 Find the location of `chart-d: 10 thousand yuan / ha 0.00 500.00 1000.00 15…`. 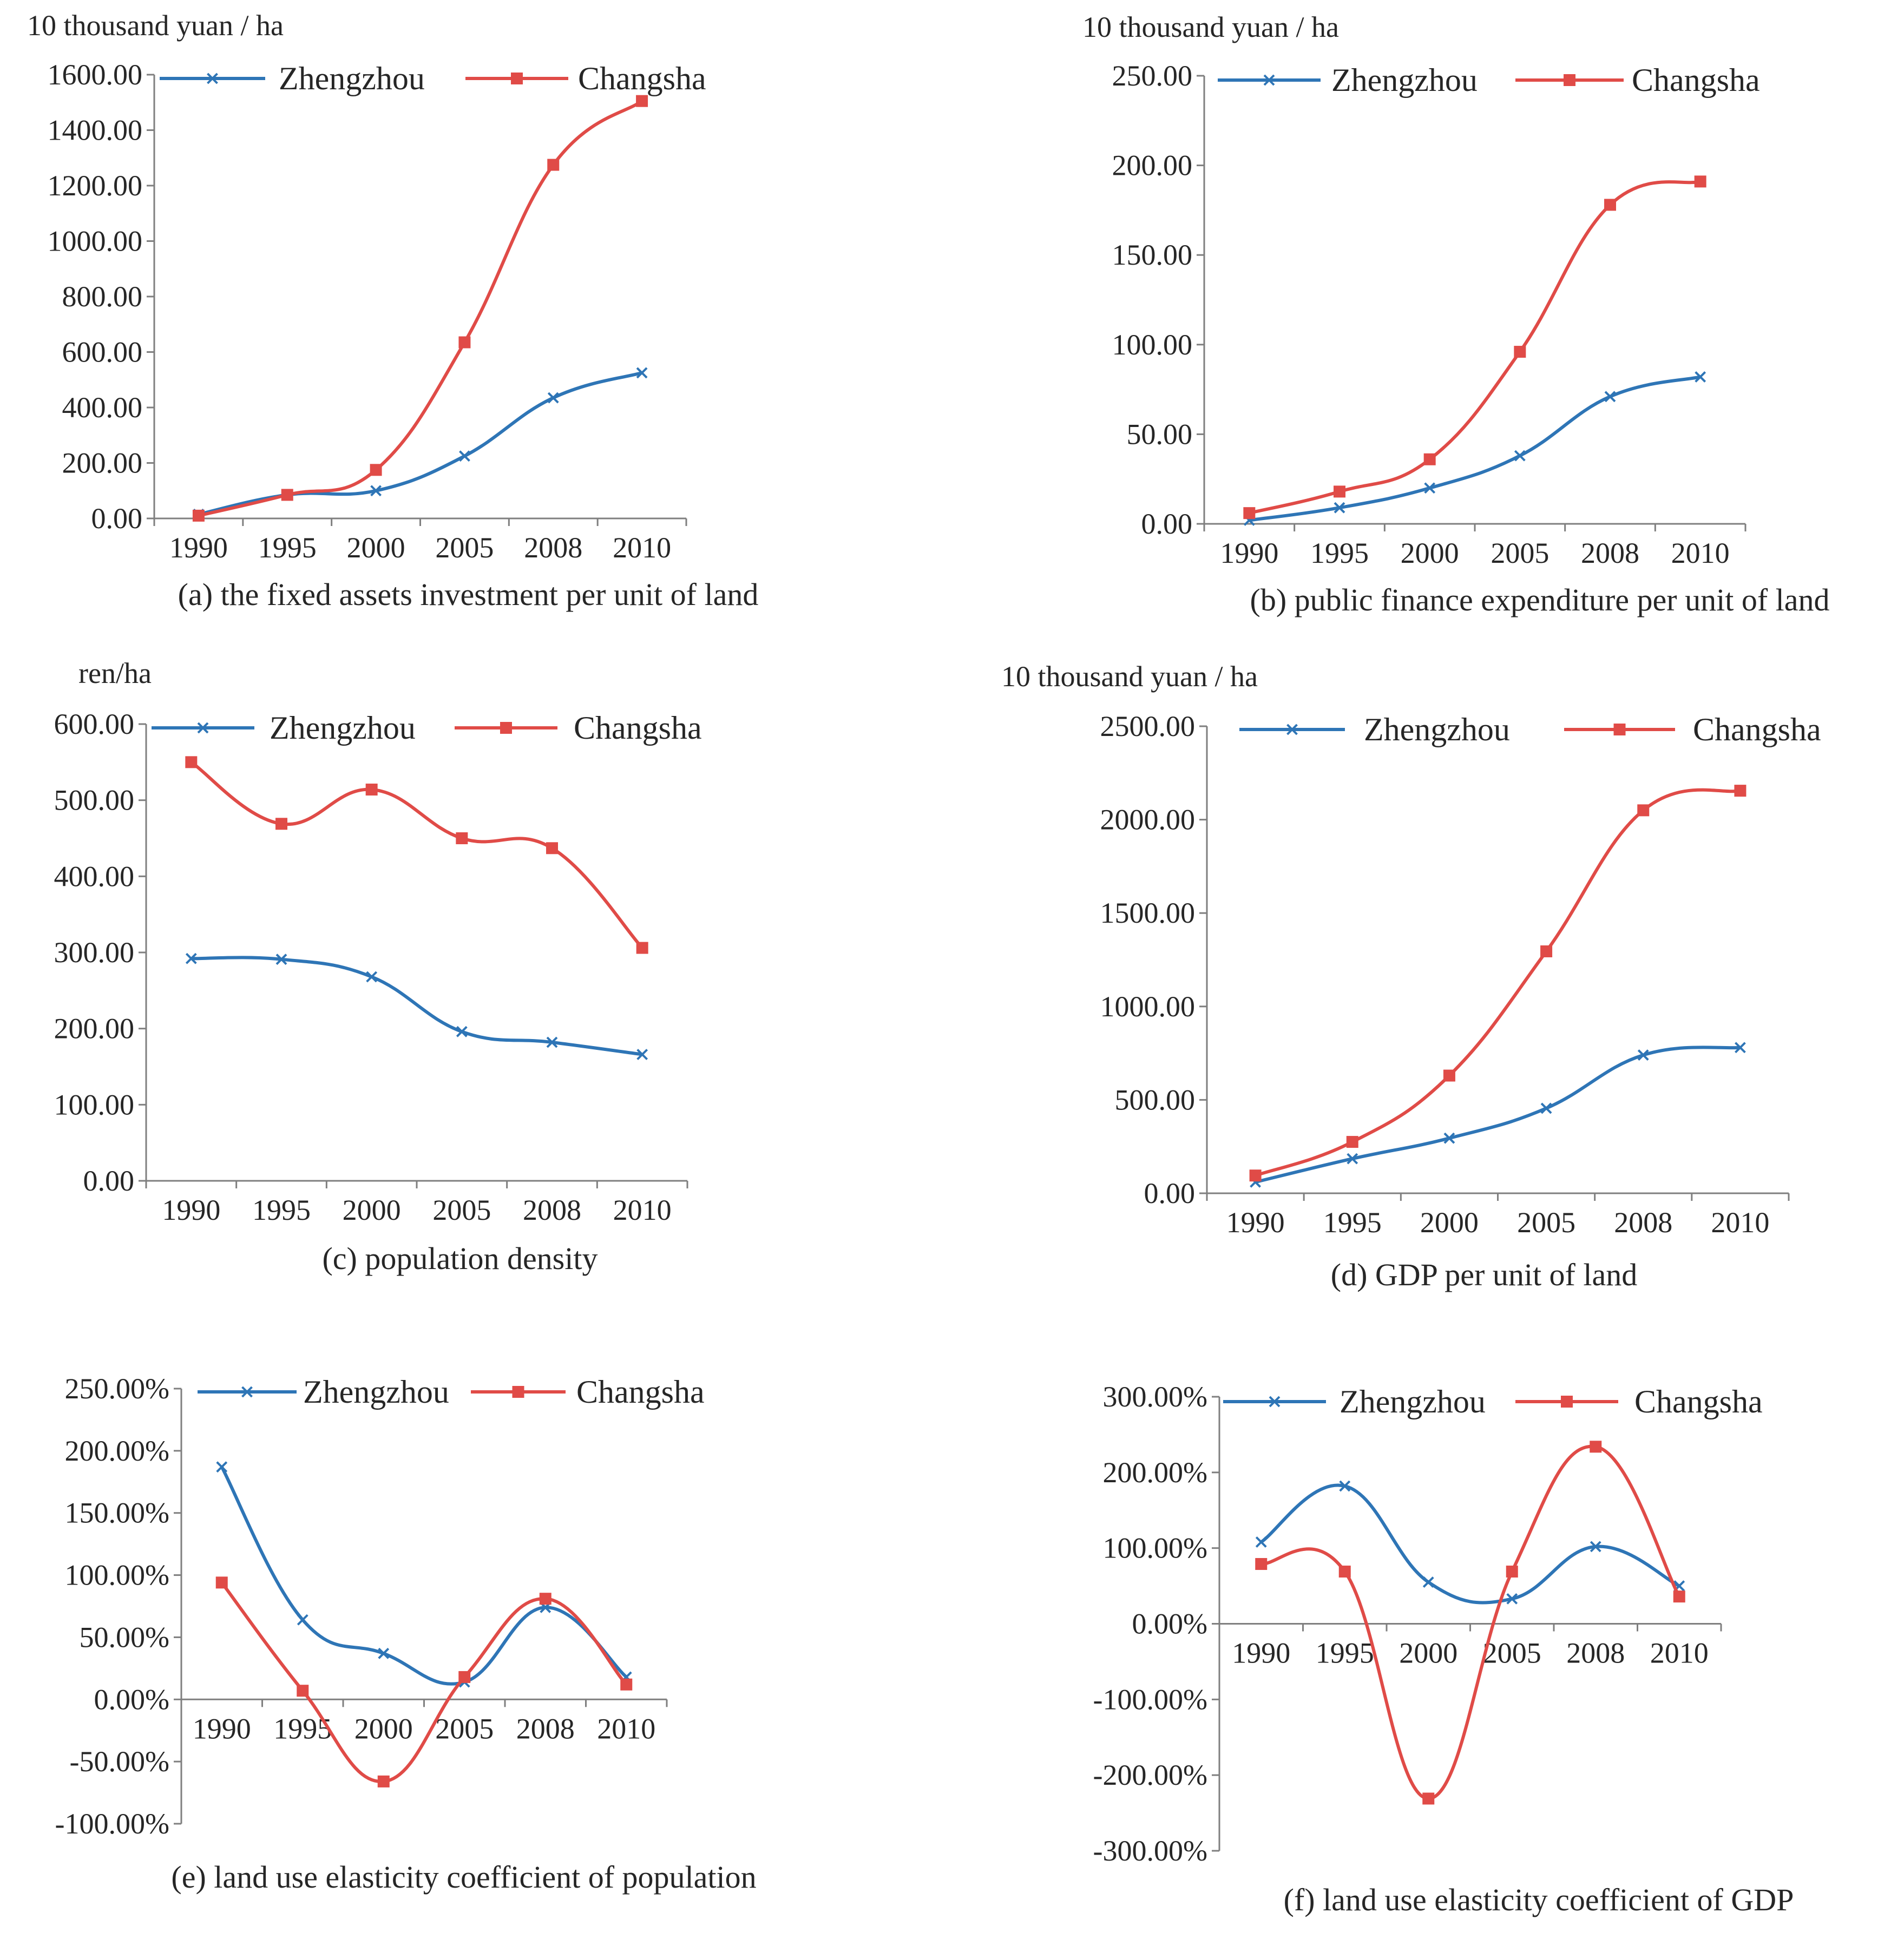

chart-d: 10 thousand yuan / ha 0.00 500.00 1000.00 15… is located at coordinates (1411, 976).